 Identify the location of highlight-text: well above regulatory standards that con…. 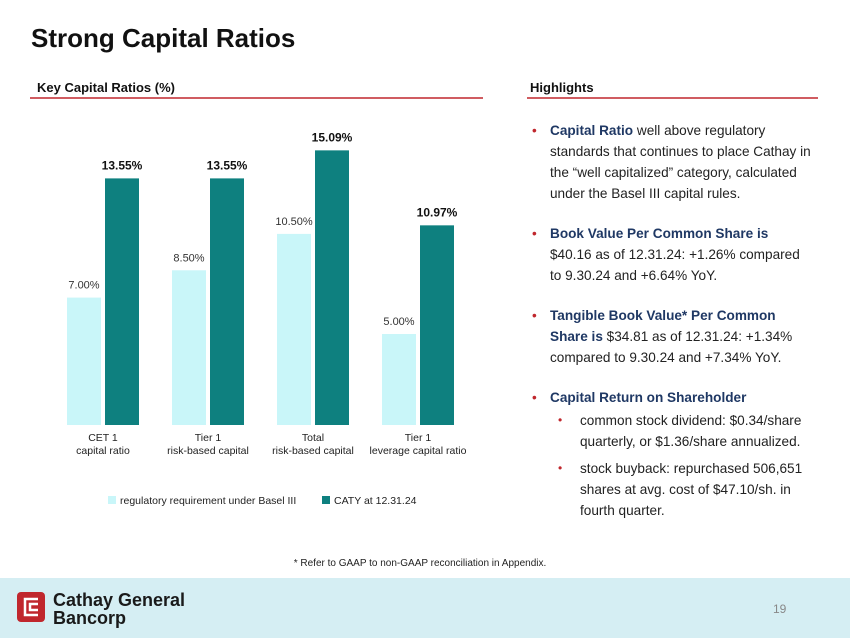
(680, 162).